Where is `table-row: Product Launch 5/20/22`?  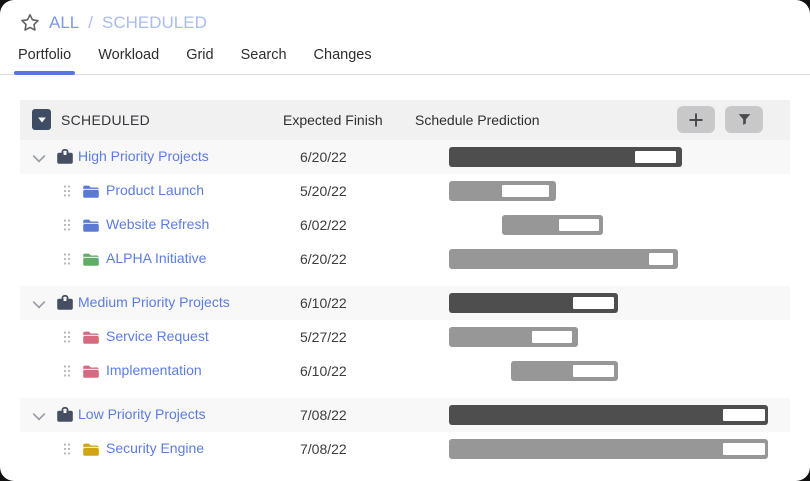 table-row: Product Launch 5/20/22 is located at coordinates (405, 191).